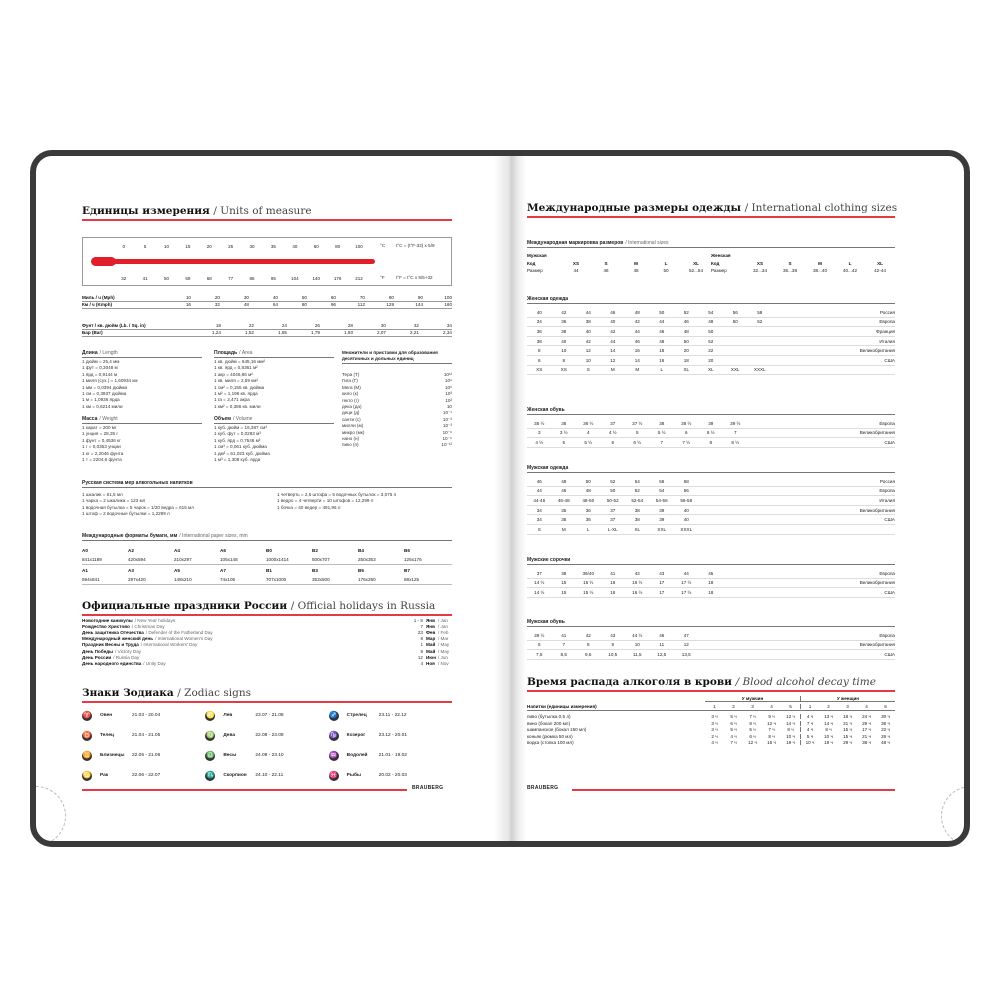 Image resolution: width=1000 pixels, height=1000 pixels. Describe the element at coordinates (112, 663) in the screenshot. I see `holiday-name: День народного единства` at that location.